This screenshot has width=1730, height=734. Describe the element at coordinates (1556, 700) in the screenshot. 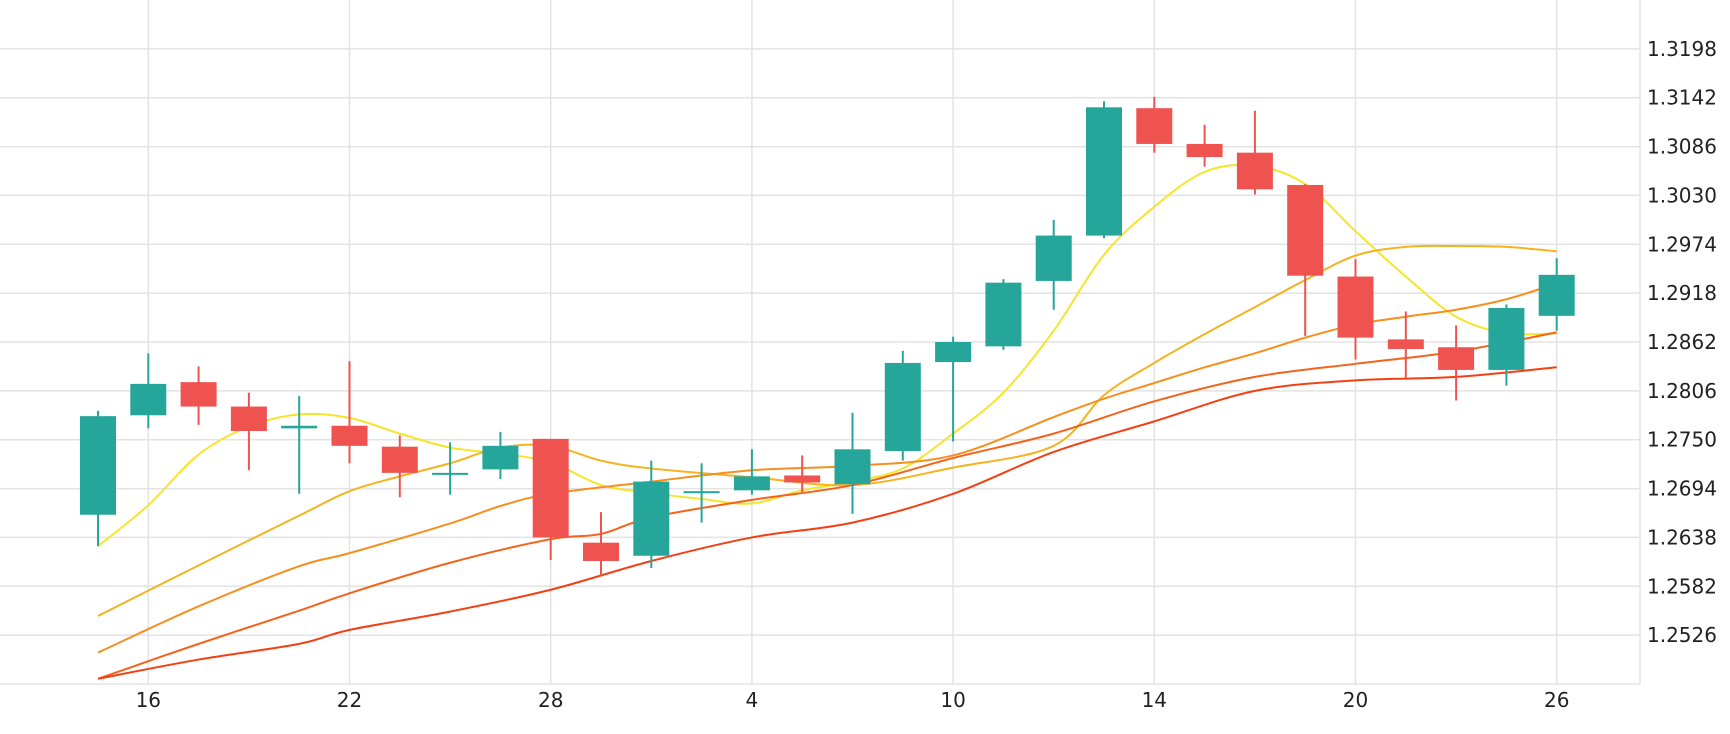

I see `x-tick-label: 26` at that location.